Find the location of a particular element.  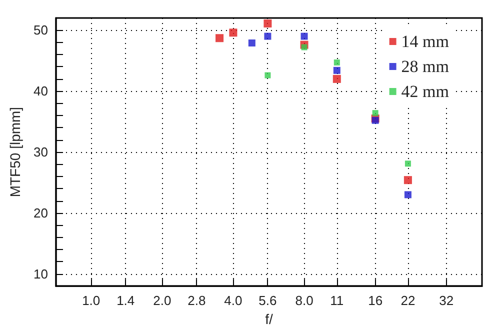

x-axis-title: f/ is located at coordinates (269, 319).